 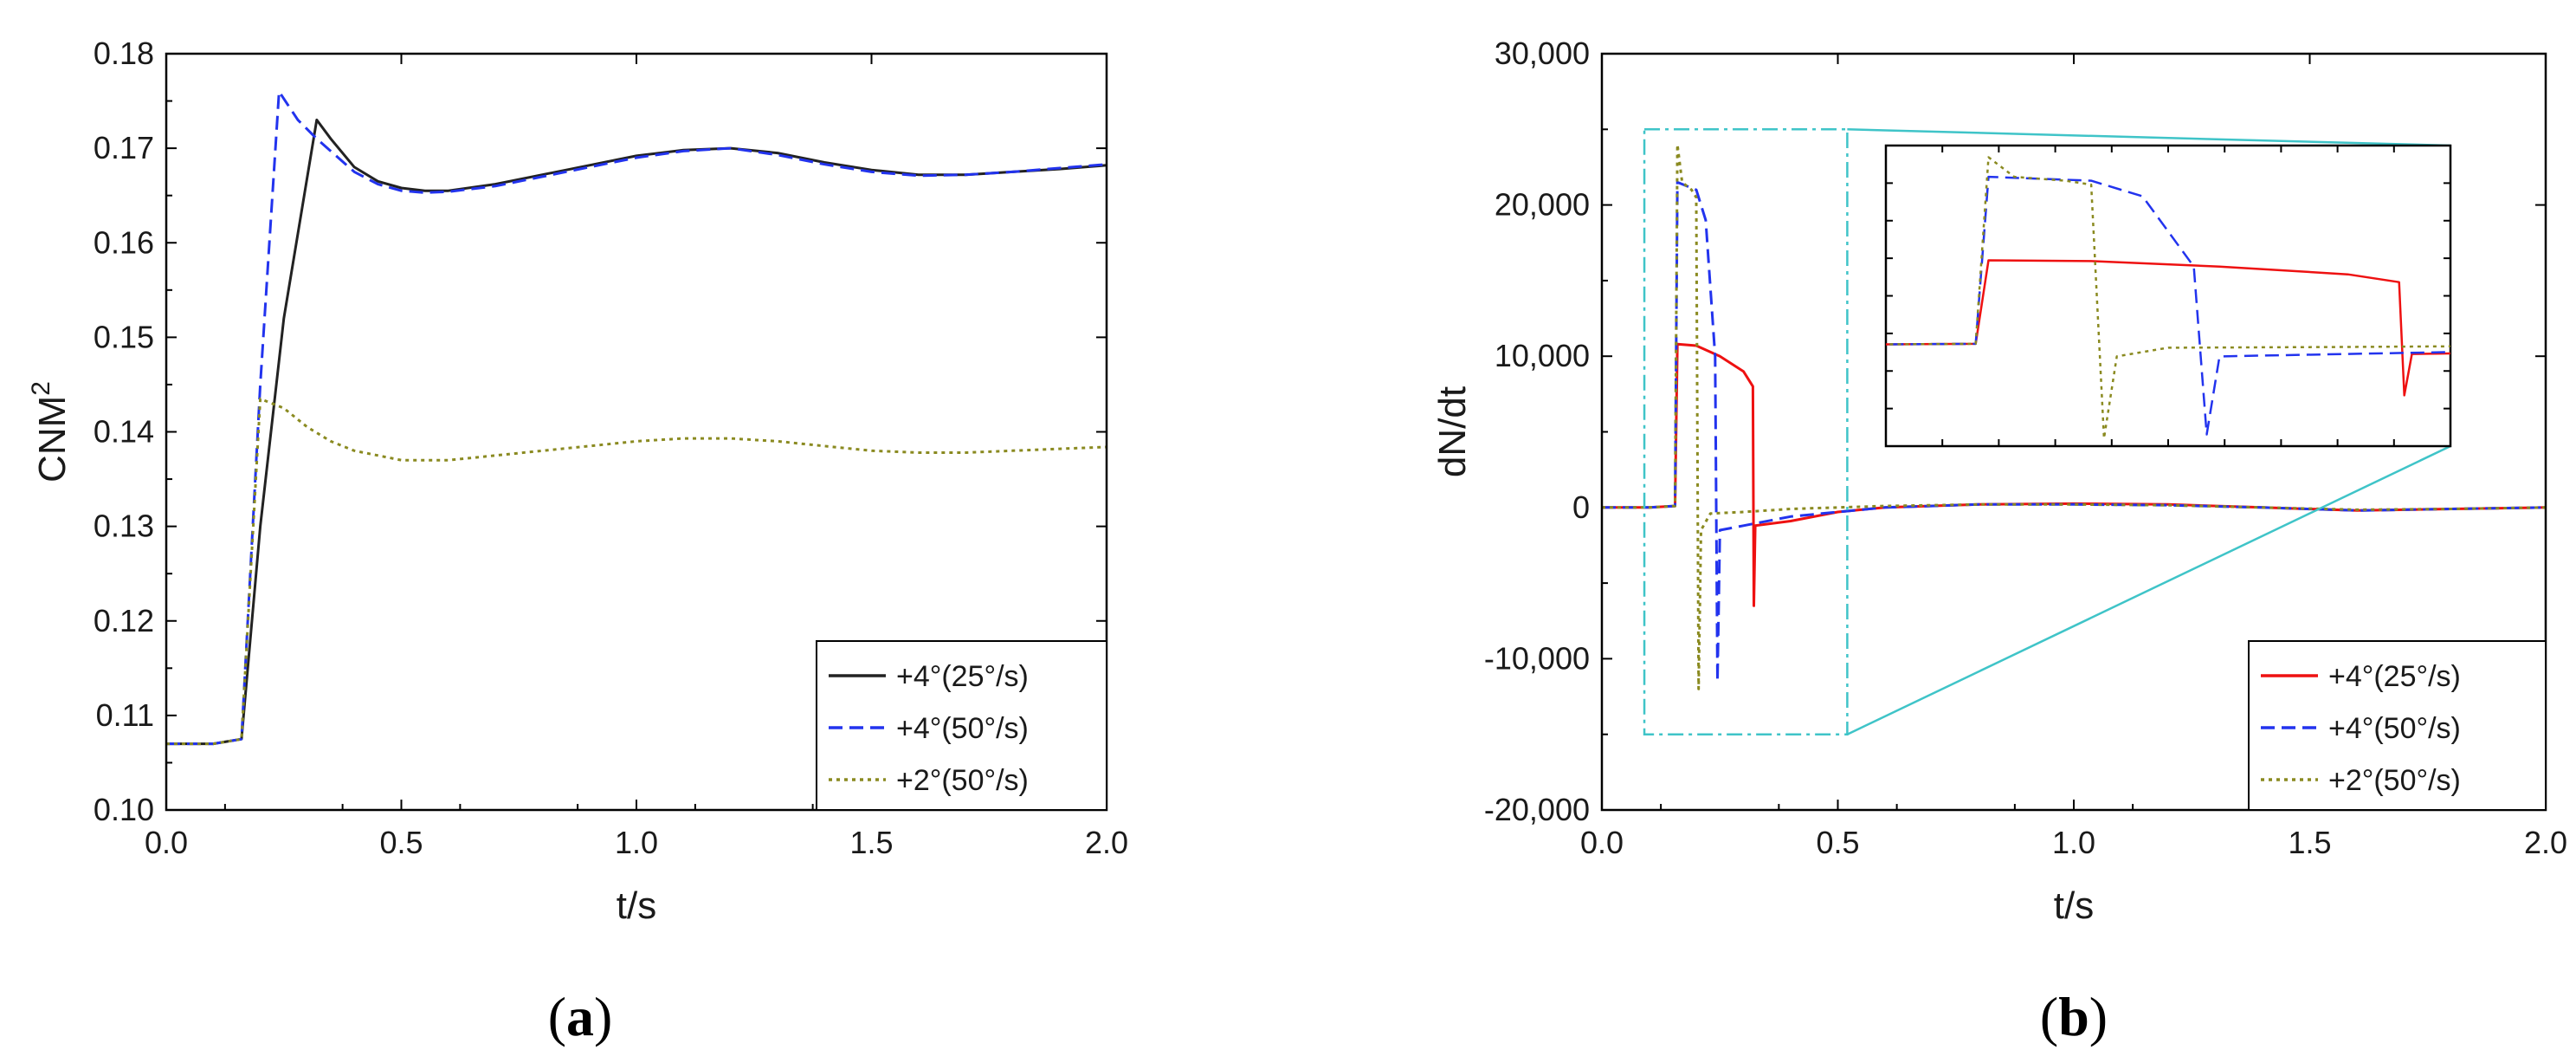 I want to click on panel-label-letter: b, so click(x=2073, y=1016).